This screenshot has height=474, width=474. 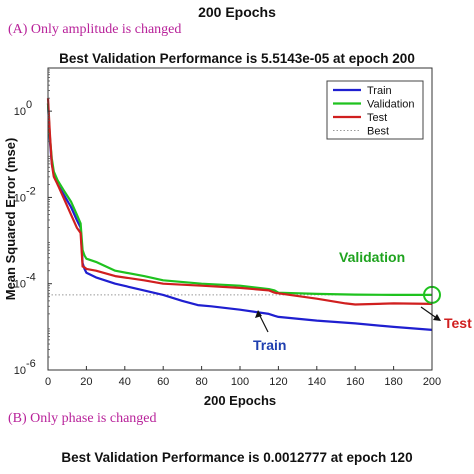 I want to click on legend-label-train: Train, so click(x=379, y=91).